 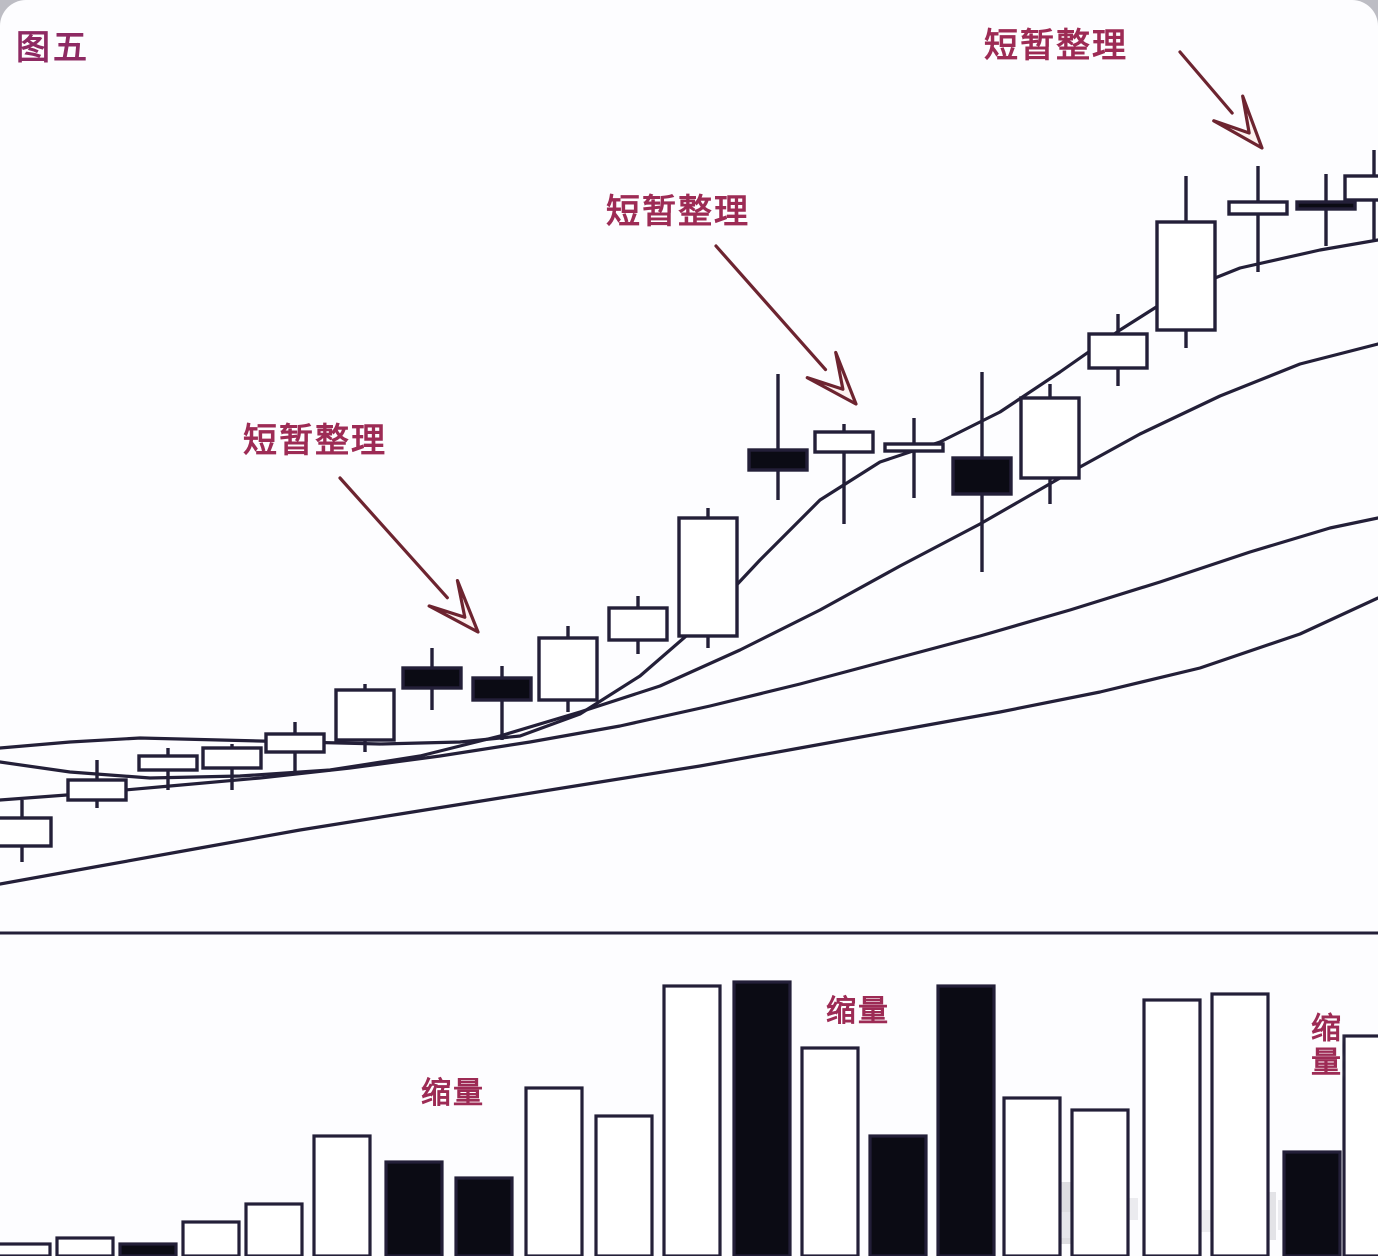 What do you see at coordinates (858, 1011) in the screenshot?
I see `annotation-shrink-volume-mid: 缩量` at bounding box center [858, 1011].